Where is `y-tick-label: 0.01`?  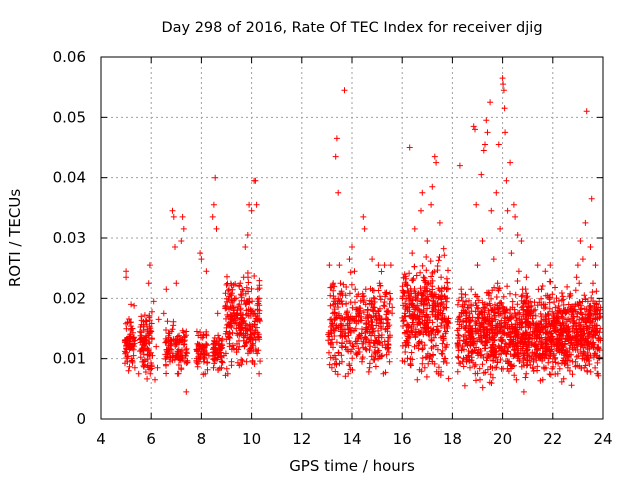
y-tick-label: 0.01 is located at coordinates (69, 359).